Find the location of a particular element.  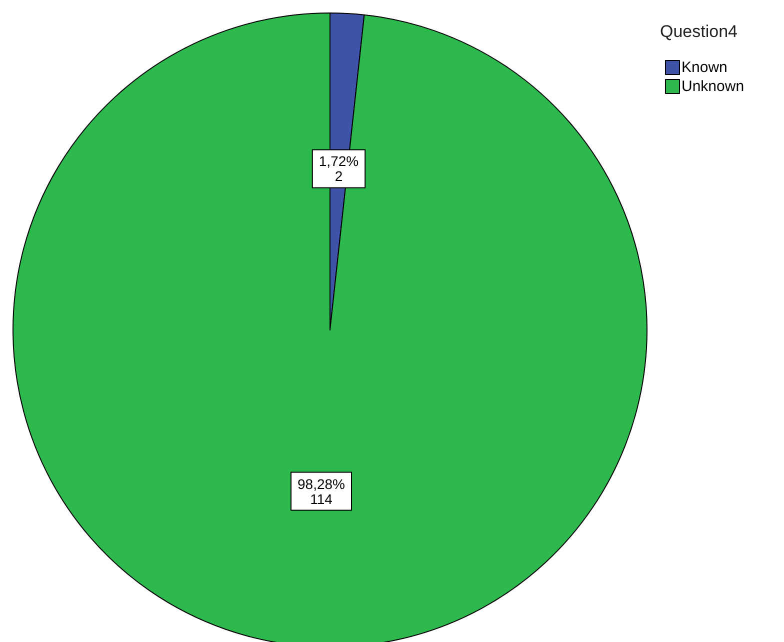

legend-label: Unknown is located at coordinates (713, 86).